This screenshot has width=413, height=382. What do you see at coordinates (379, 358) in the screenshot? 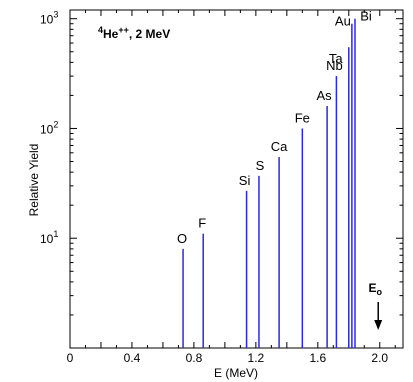
I see `x-tick-label: 2.0` at bounding box center [379, 358].